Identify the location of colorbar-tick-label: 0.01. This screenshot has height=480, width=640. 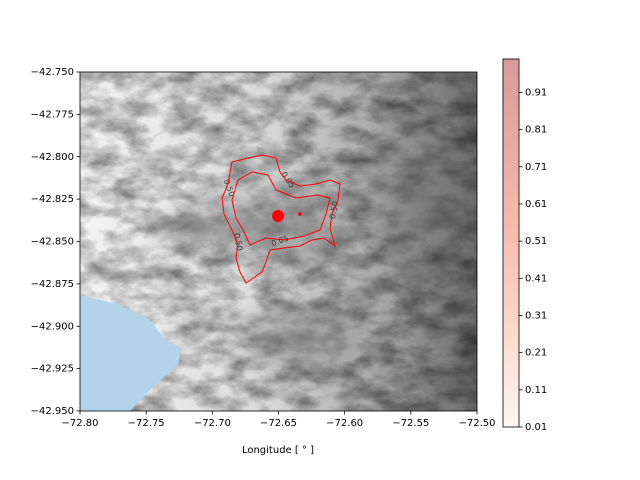
(536, 427).